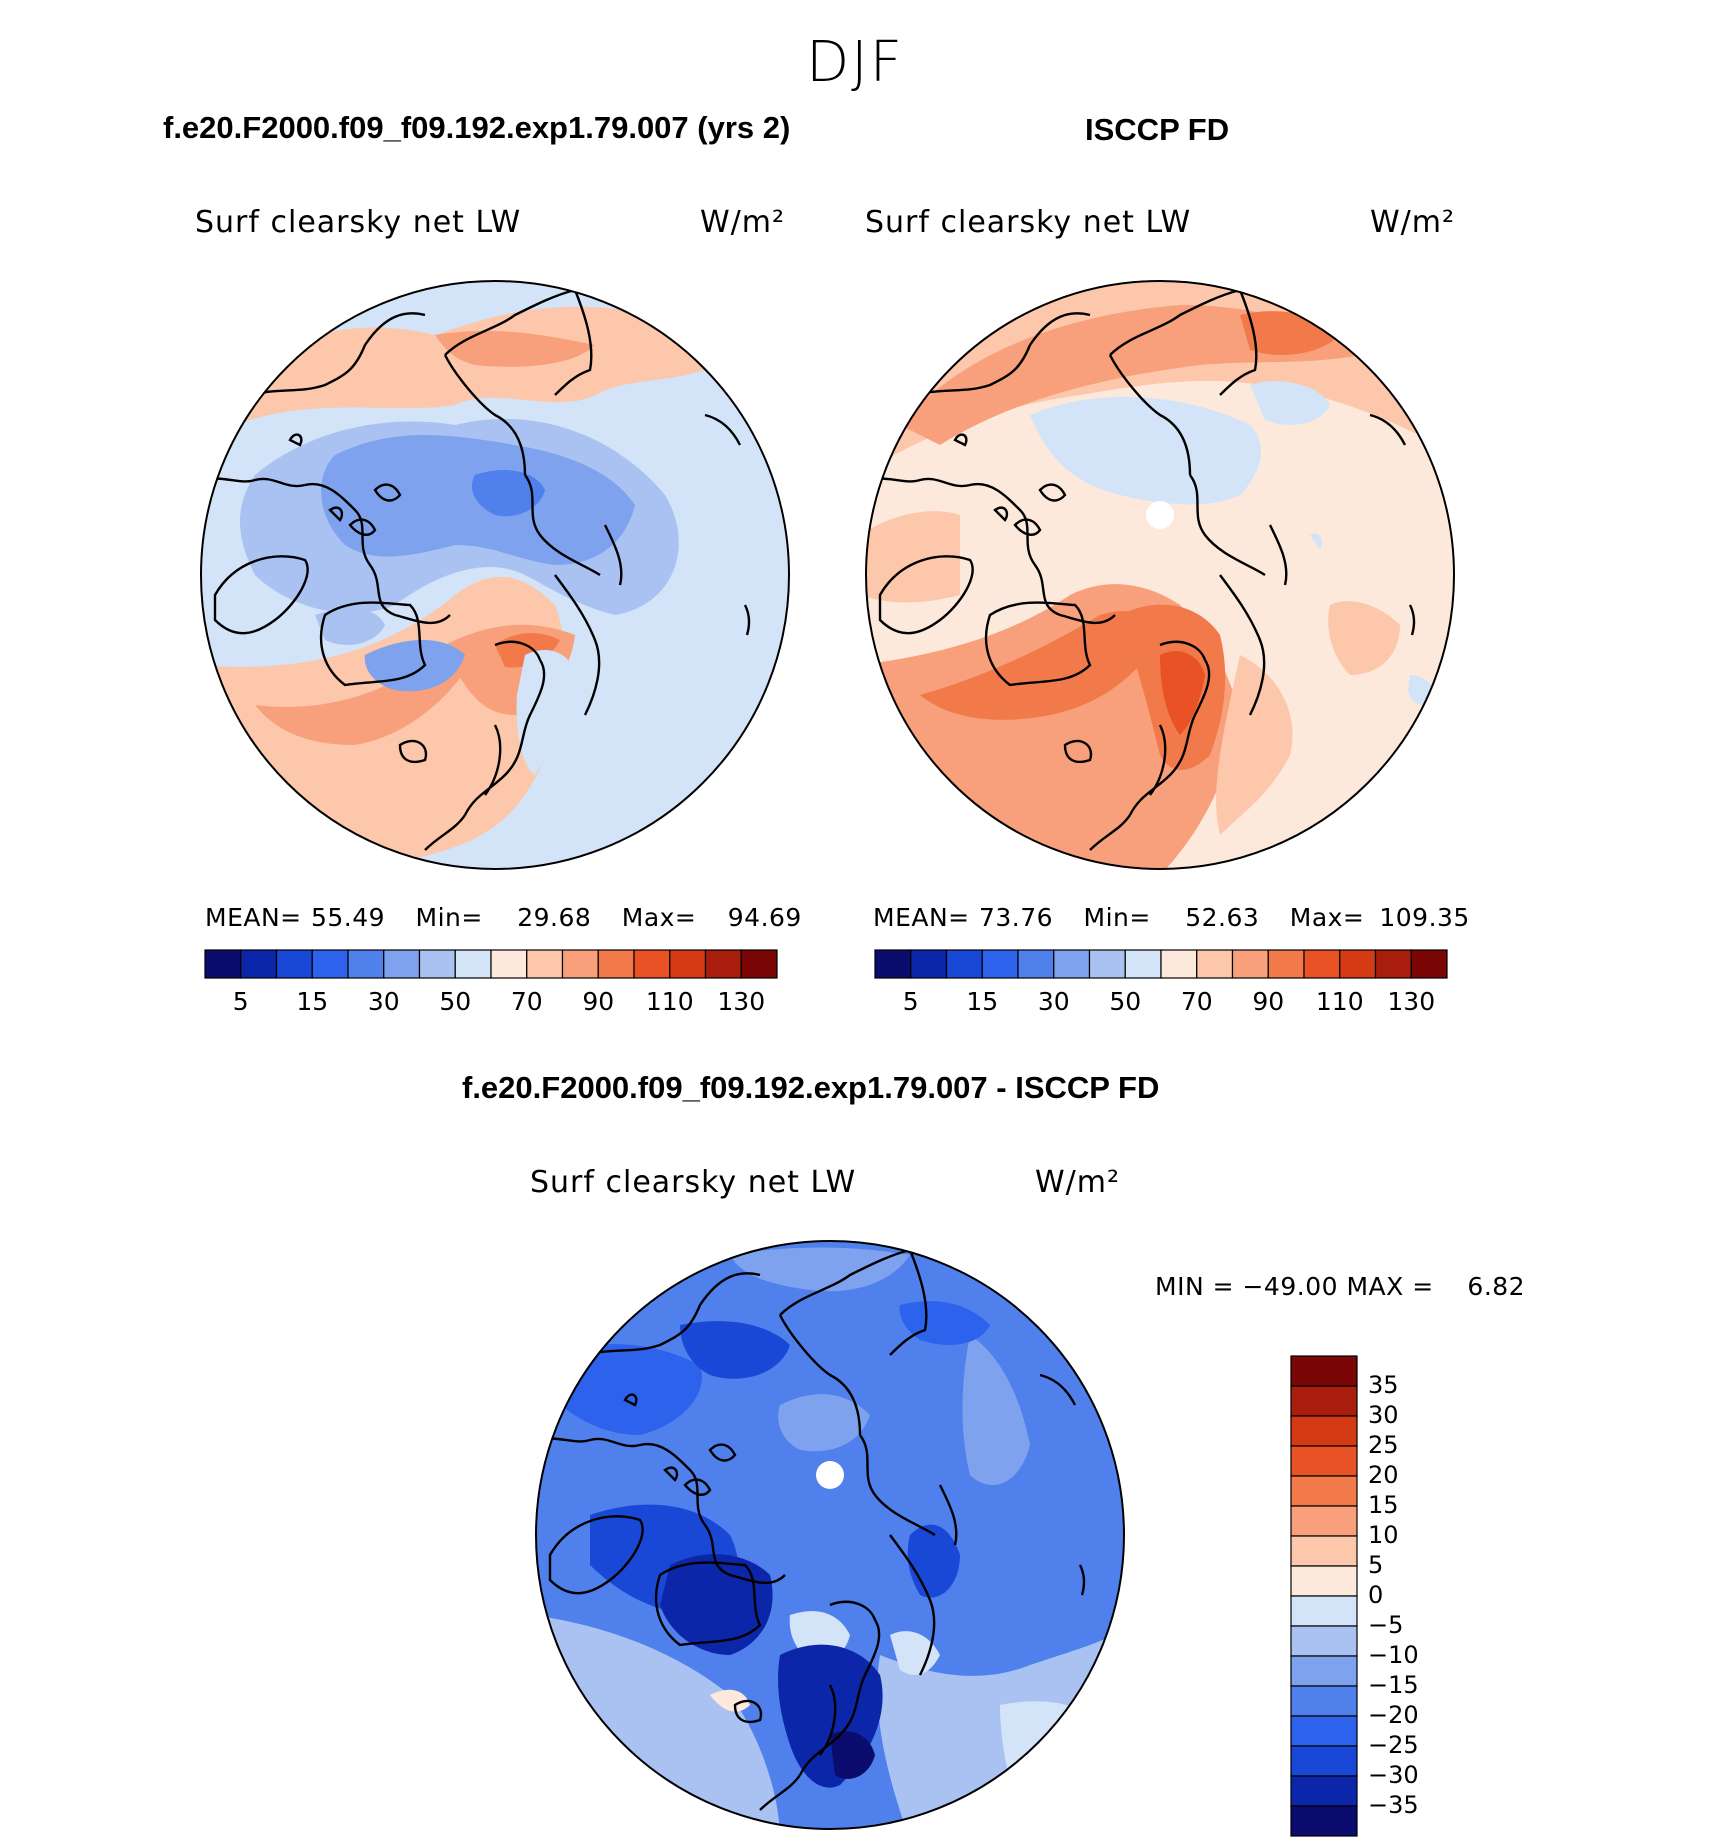  I want to click on diff-colorbar-ticks: 35 30 25 20 15 10 5 0 −5 −10 −15 −20 −25 −30 −35, so click(1413, 1596).